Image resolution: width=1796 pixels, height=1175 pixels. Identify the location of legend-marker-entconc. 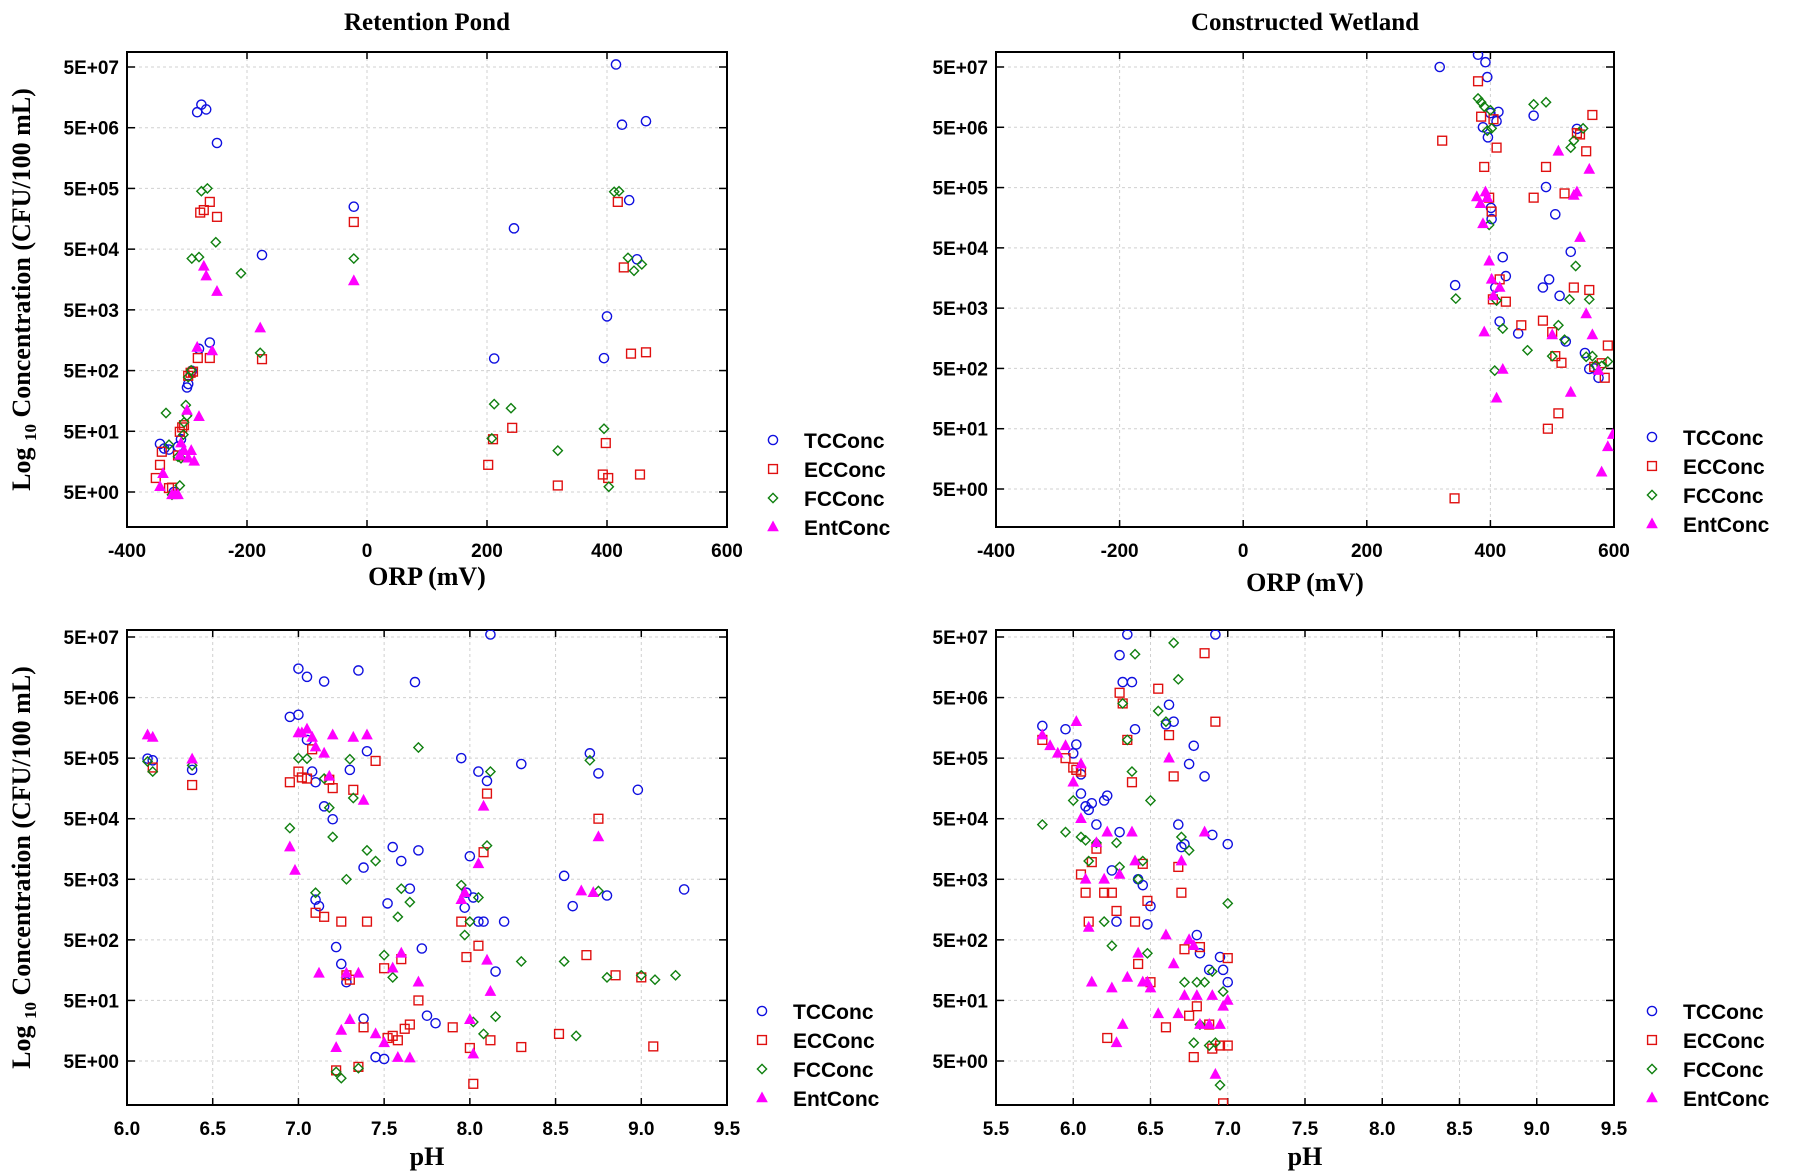
(762, 1097).